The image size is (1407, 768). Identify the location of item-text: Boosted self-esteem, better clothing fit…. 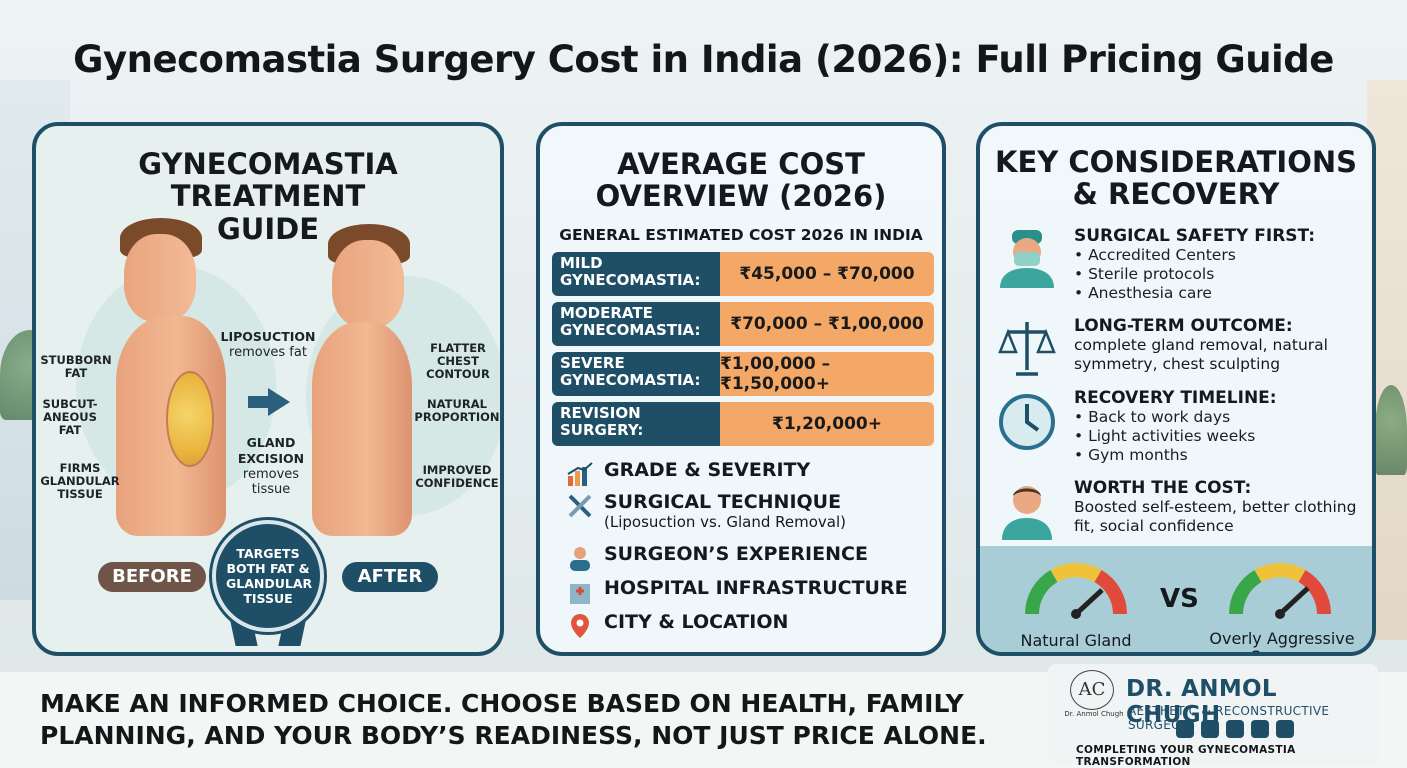
(1215, 516).